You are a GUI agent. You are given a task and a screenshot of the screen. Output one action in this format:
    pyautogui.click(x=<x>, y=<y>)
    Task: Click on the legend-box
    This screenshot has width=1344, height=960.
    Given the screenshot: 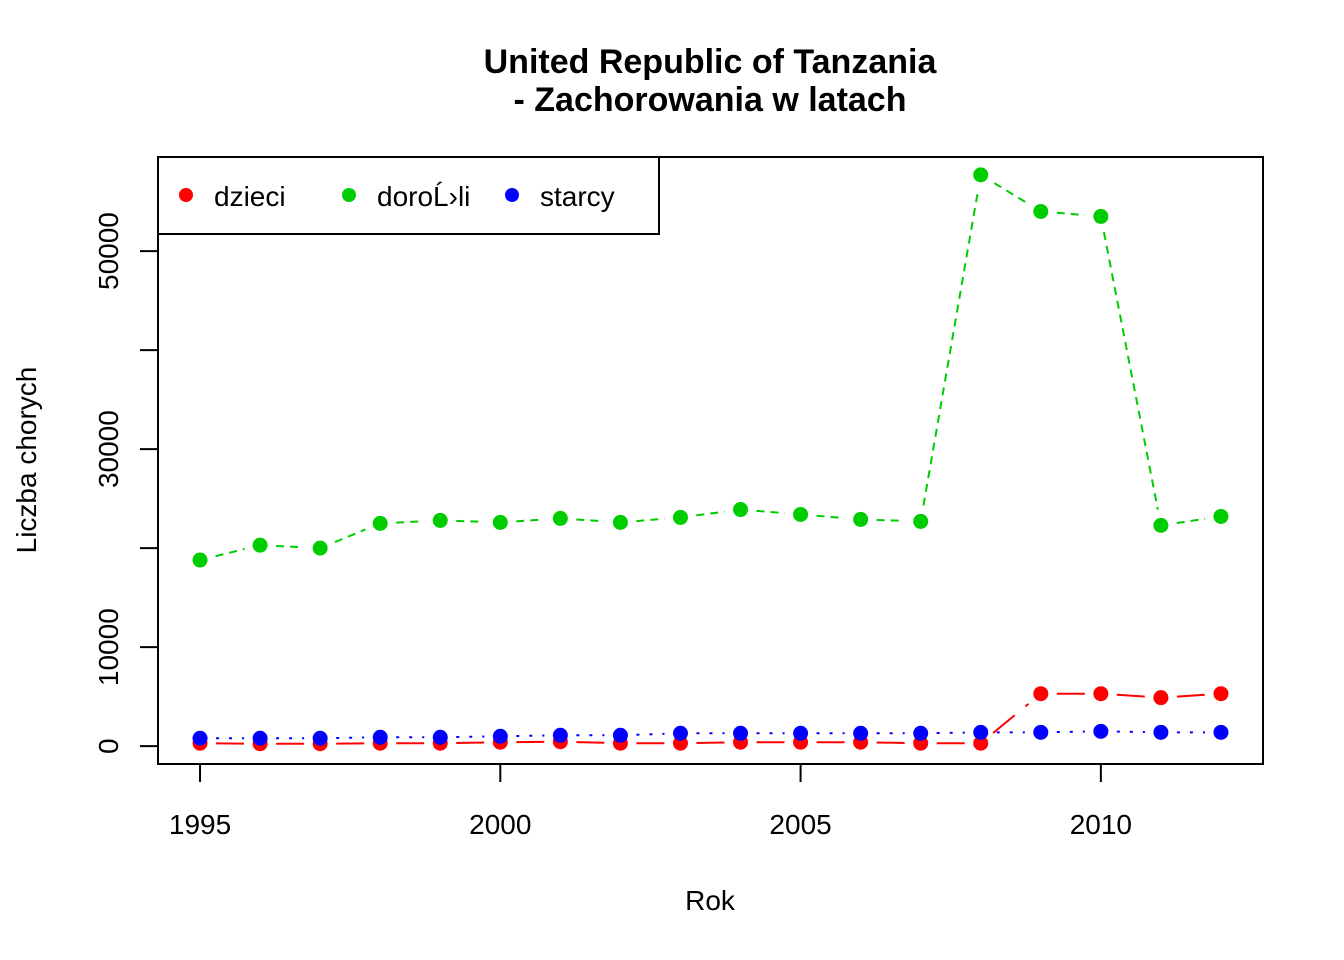 What is the action you would take?
    pyautogui.click(x=408, y=195)
    